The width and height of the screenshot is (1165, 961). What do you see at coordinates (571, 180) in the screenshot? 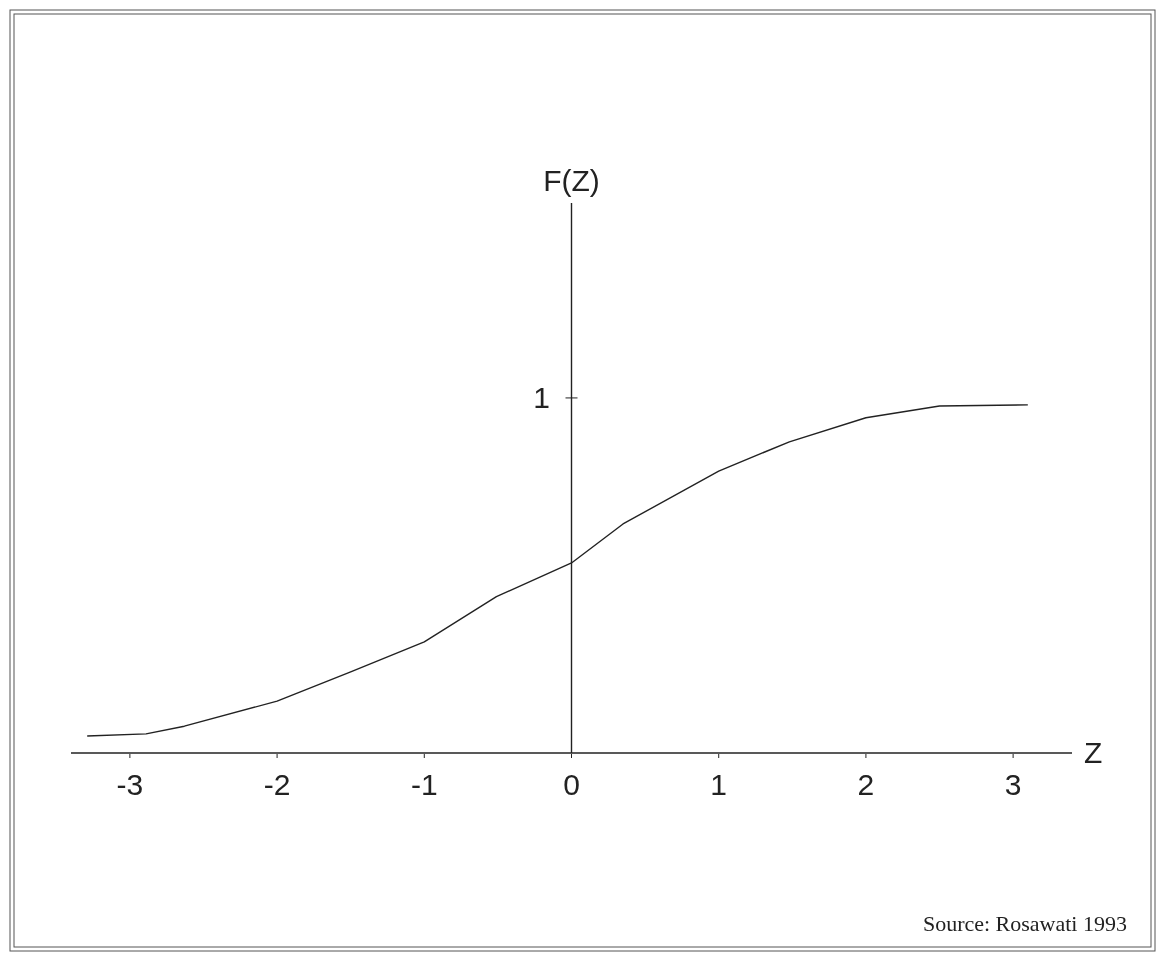
I see `text: F(Z)` at bounding box center [571, 180].